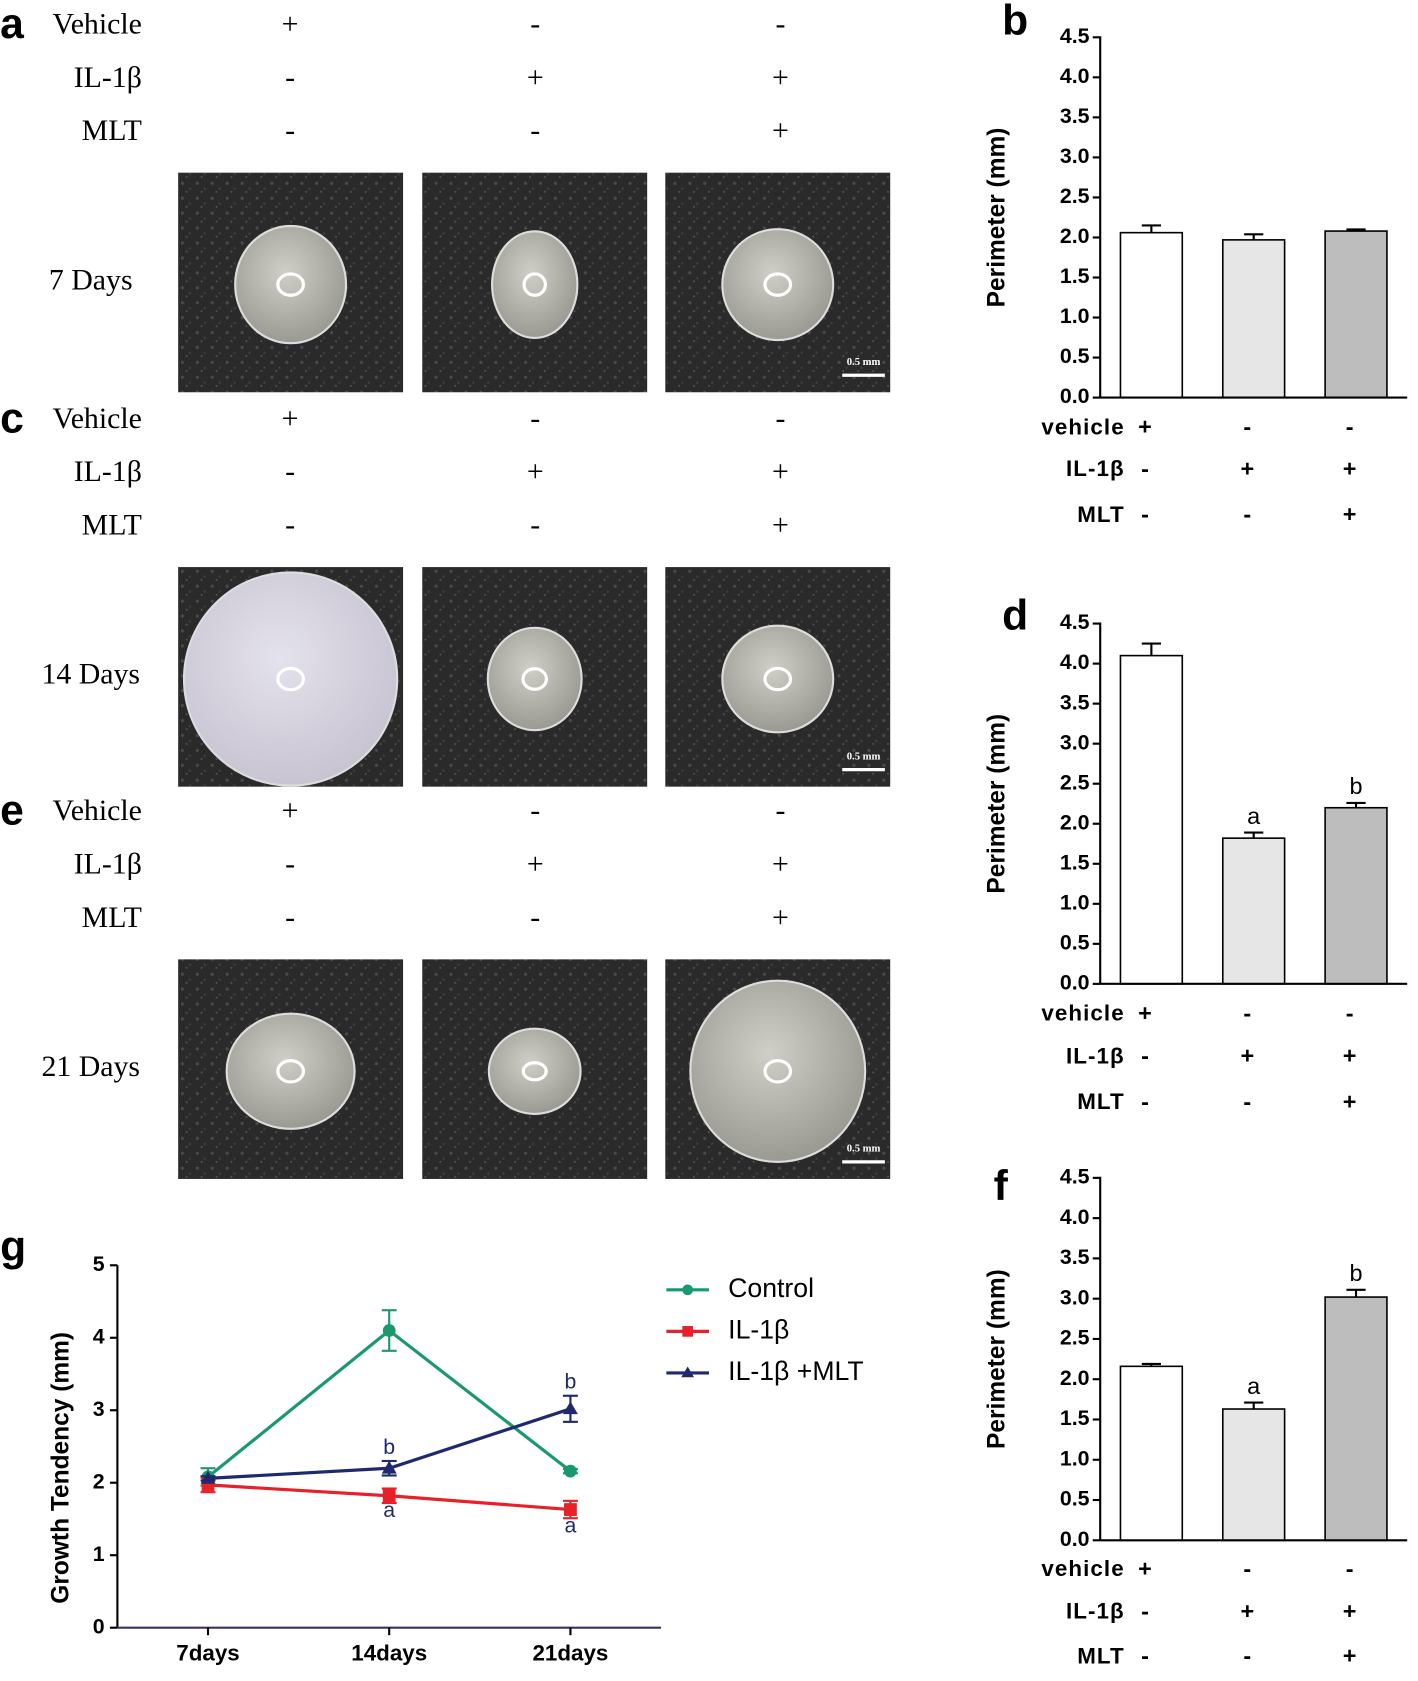 The height and width of the screenshot is (1681, 1418). I want to click on y-tick-label: 2, so click(99, 1481).